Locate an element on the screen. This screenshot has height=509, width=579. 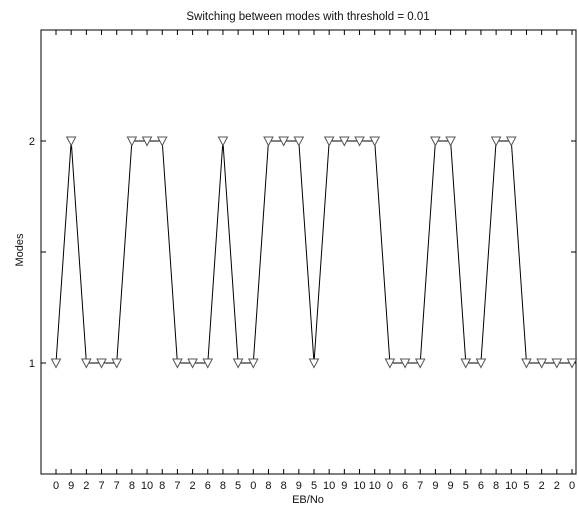
y-tick-label: 2 is located at coordinates (32, 142).